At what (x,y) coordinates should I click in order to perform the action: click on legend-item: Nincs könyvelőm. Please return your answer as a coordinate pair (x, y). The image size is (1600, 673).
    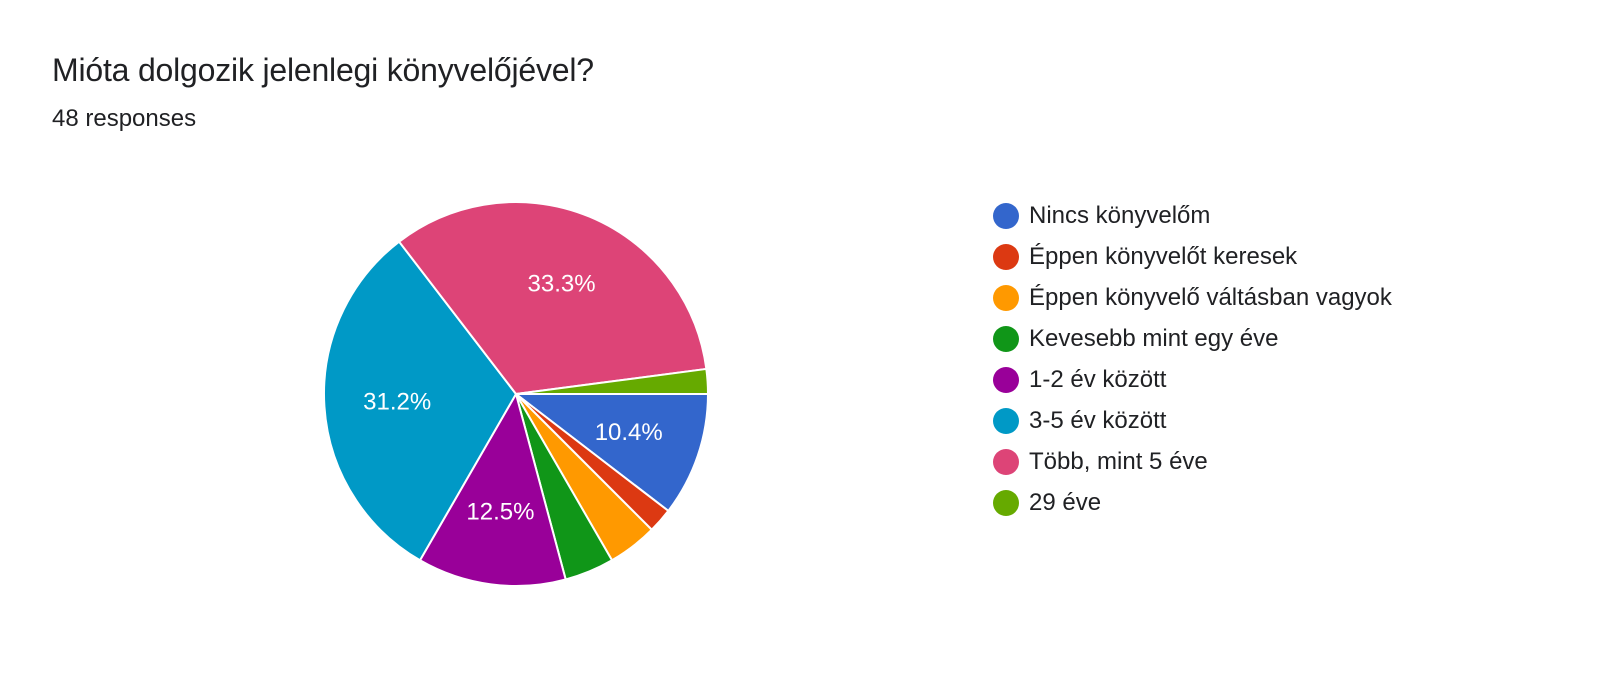
    Looking at the image, I should click on (1273, 215).